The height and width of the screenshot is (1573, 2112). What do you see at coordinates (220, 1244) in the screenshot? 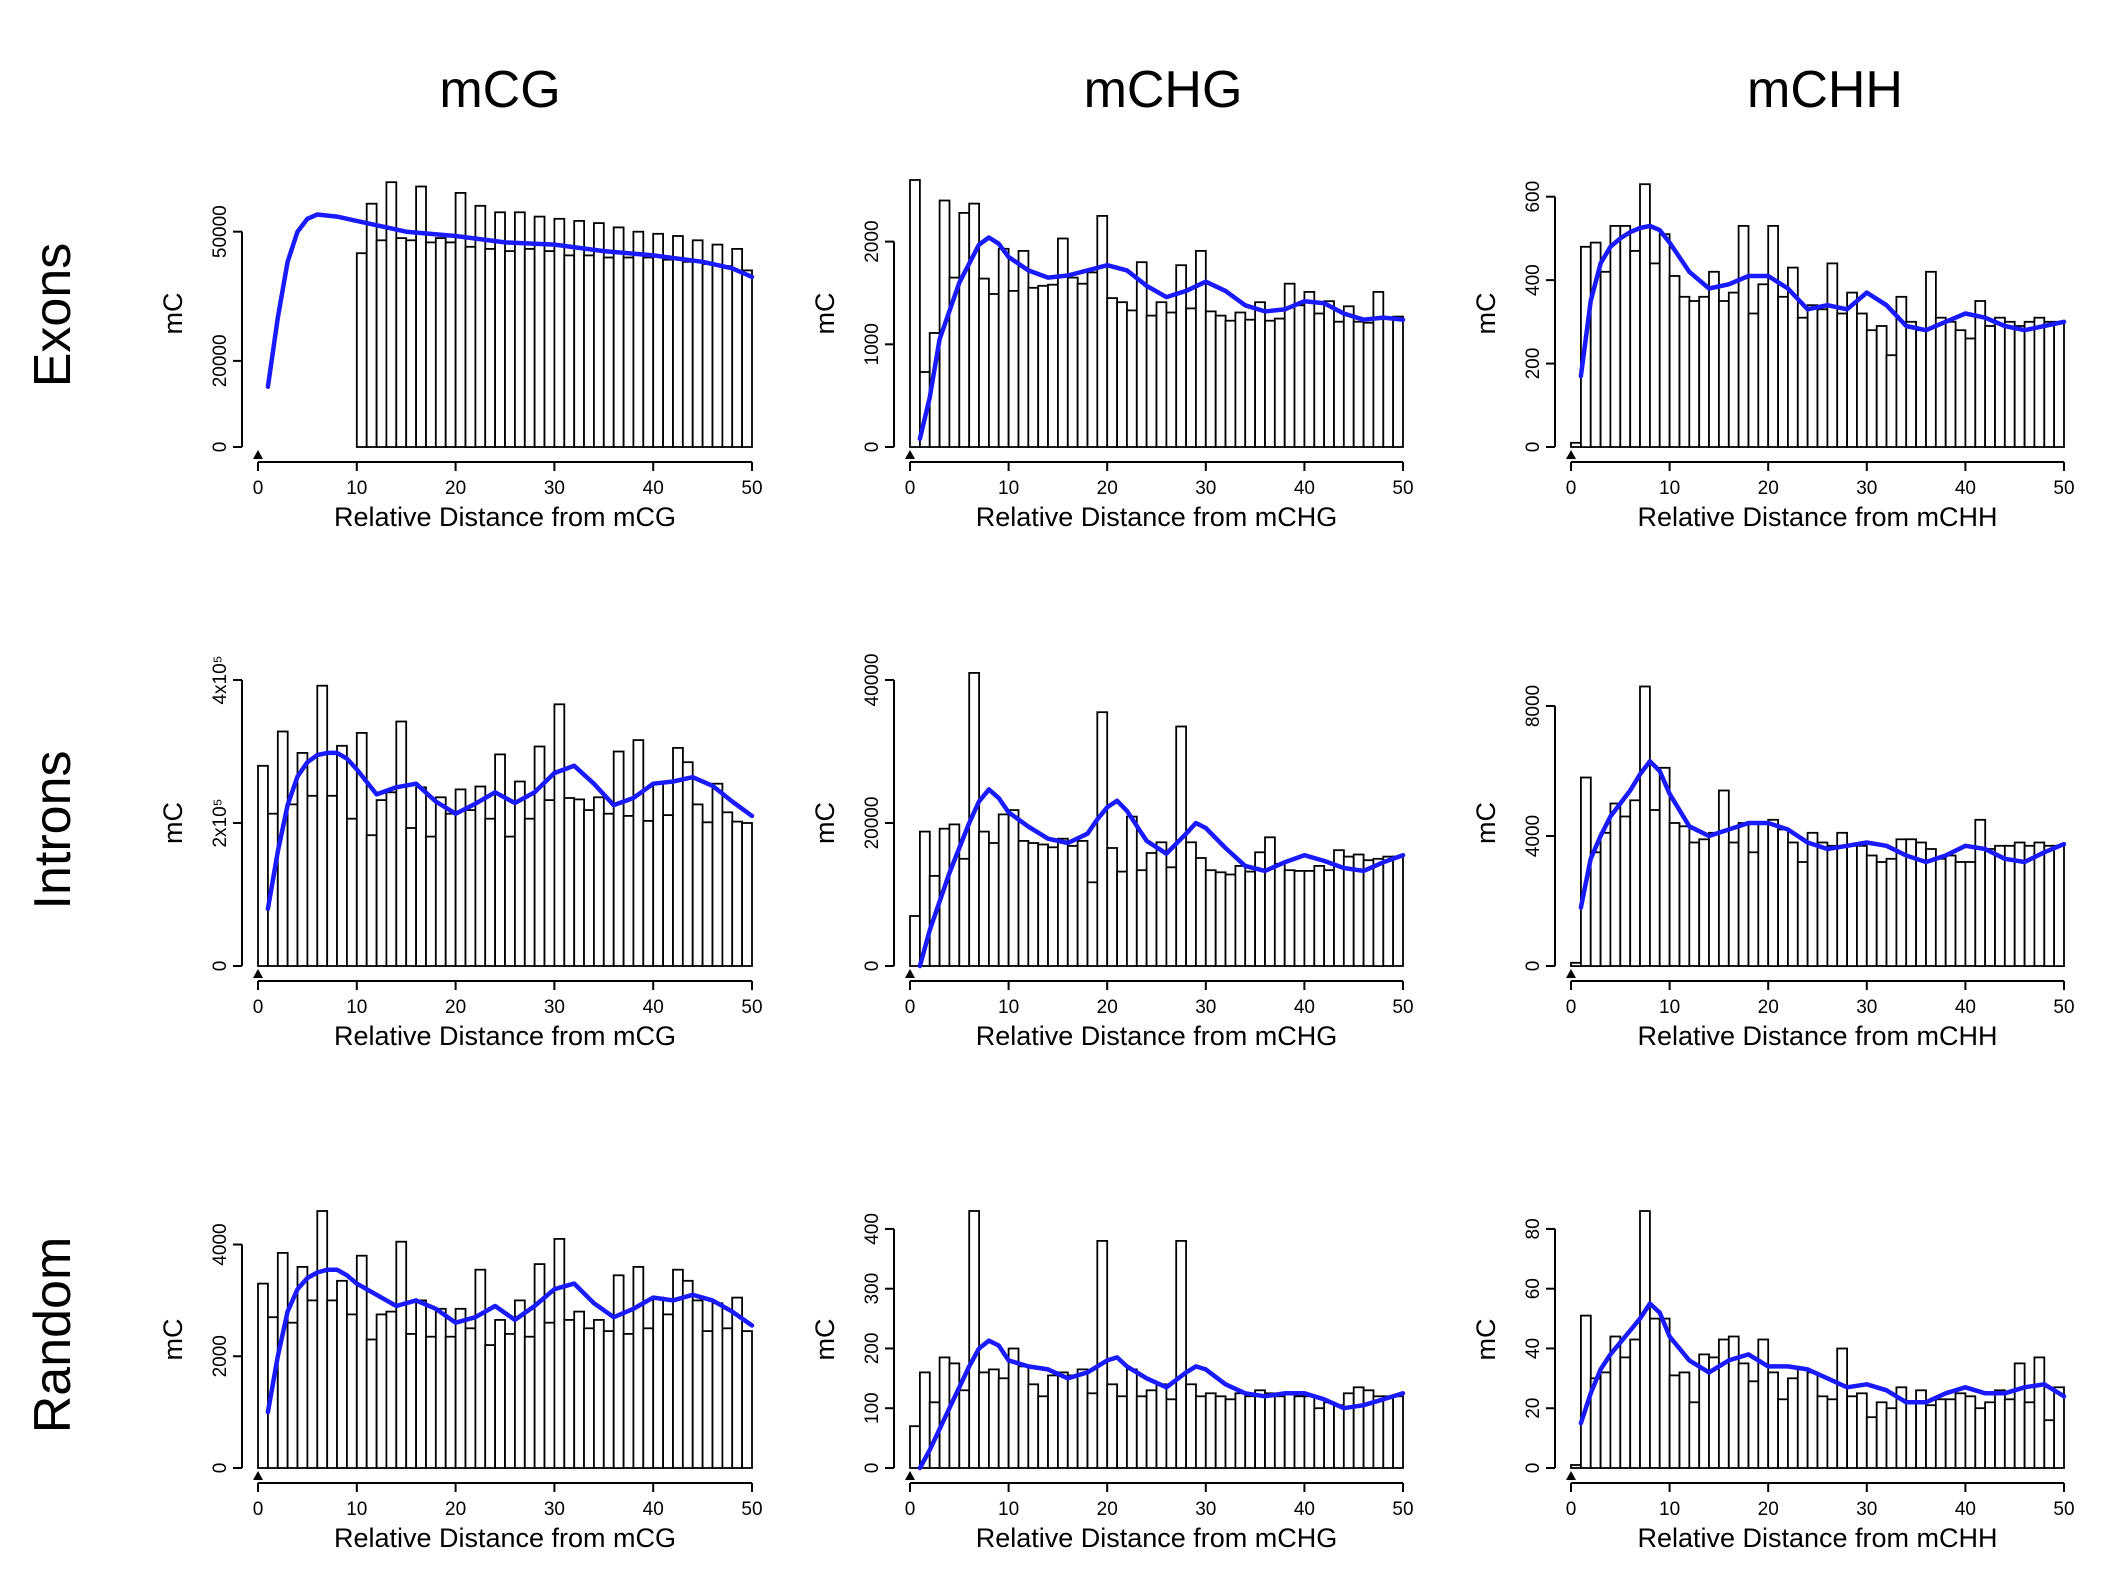
I see `y-tick-label: 4000` at bounding box center [220, 1244].